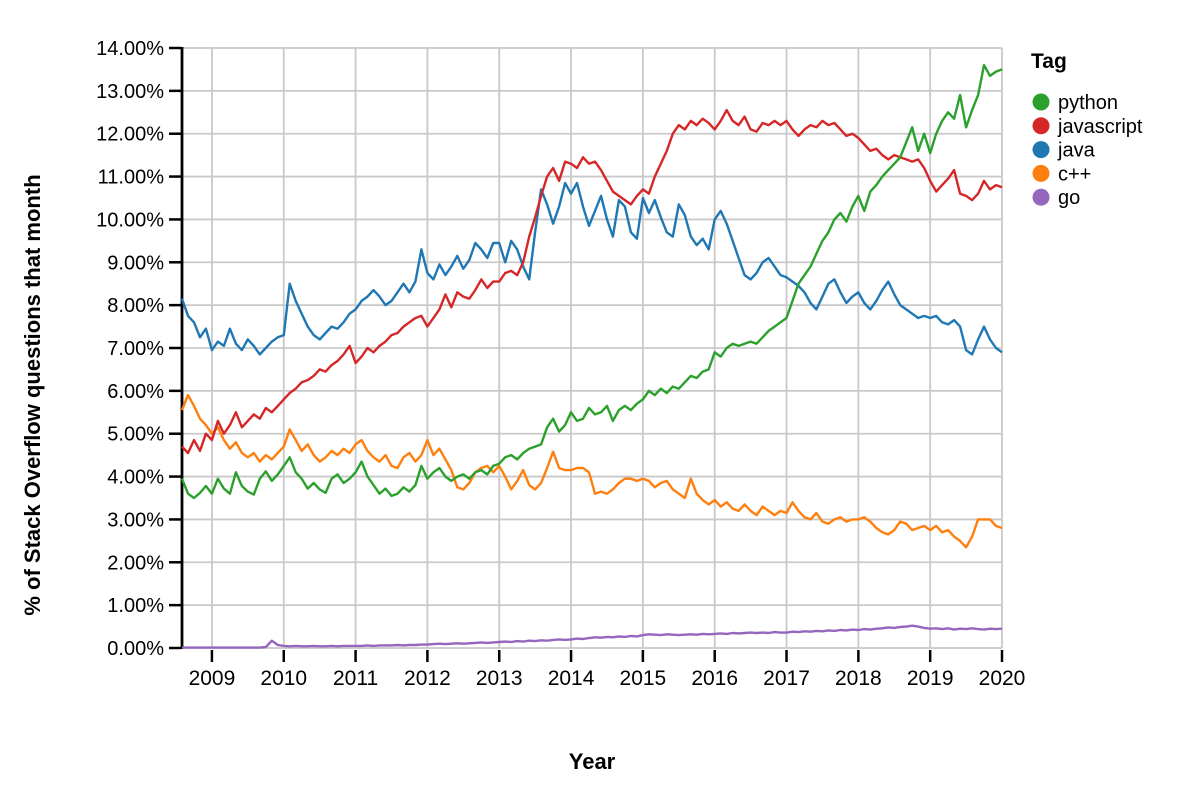 The image size is (1200, 790). I want to click on y-tick-label: 1.00%, so click(135, 606).